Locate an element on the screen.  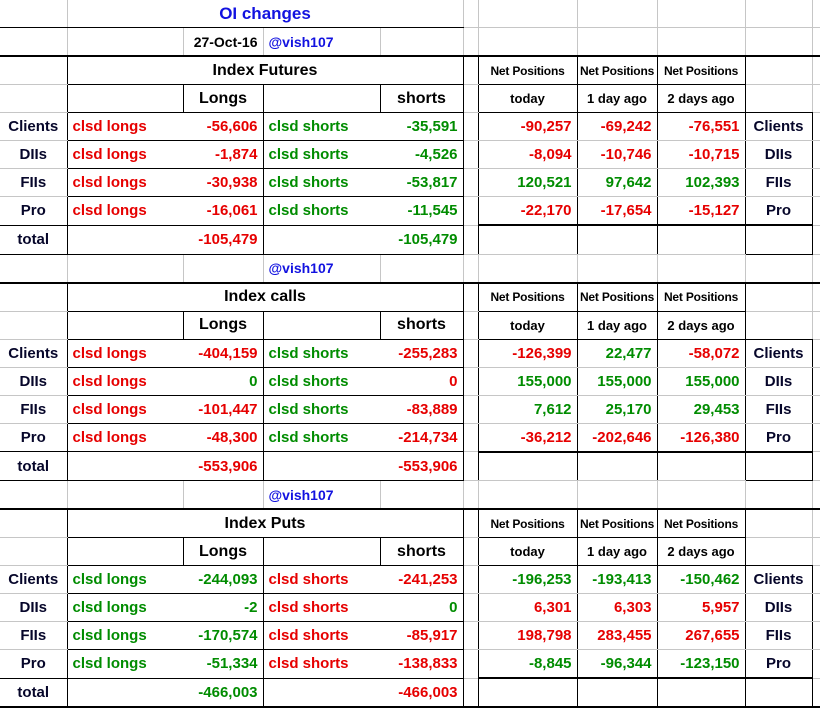
longs-value: -170,574 is located at coordinates (223, 635).